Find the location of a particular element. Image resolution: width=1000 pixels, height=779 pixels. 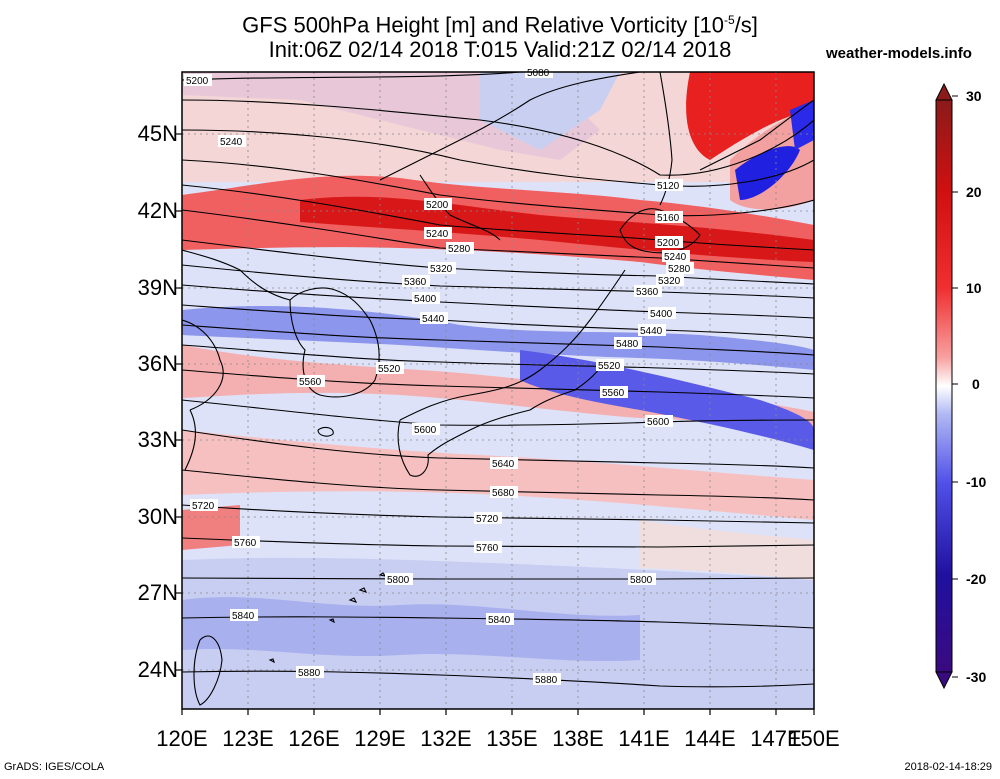

colorbar is located at coordinates (946, 386).